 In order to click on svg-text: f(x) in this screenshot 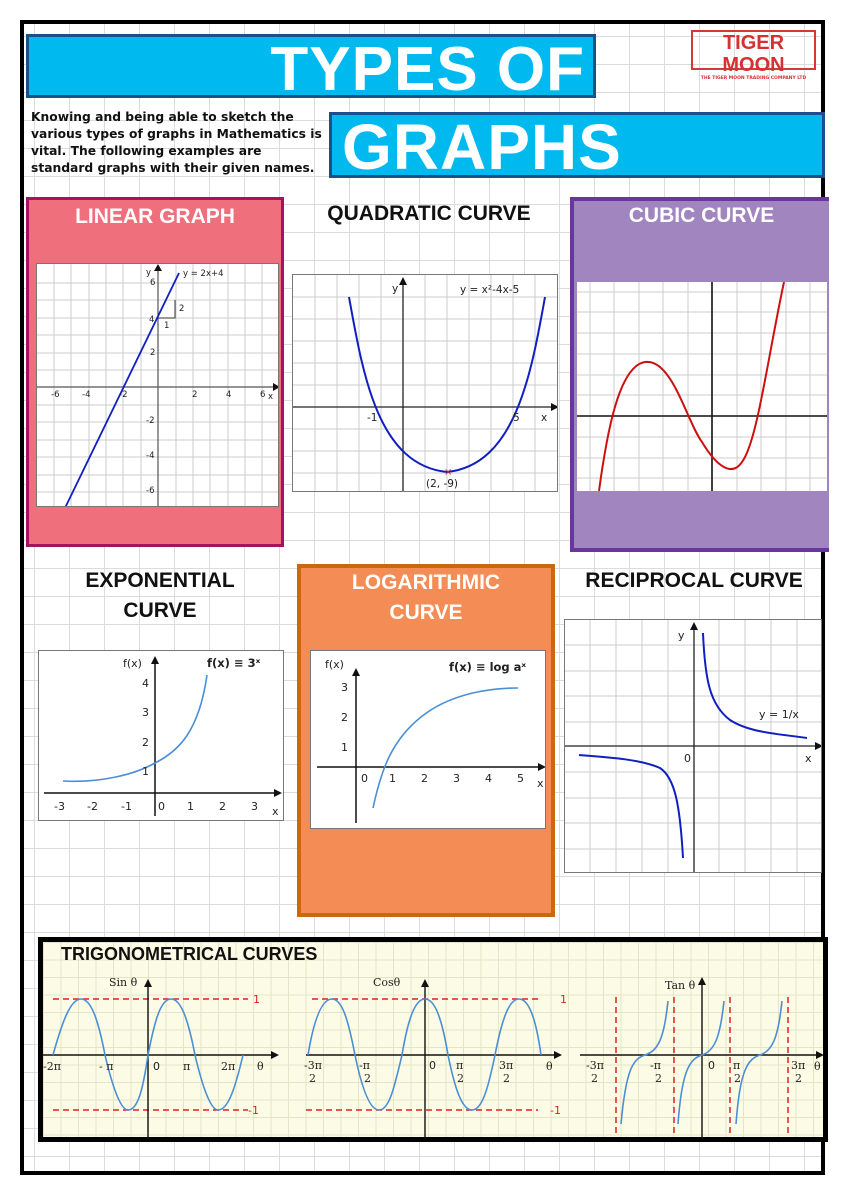, I will do `click(334, 664)`.